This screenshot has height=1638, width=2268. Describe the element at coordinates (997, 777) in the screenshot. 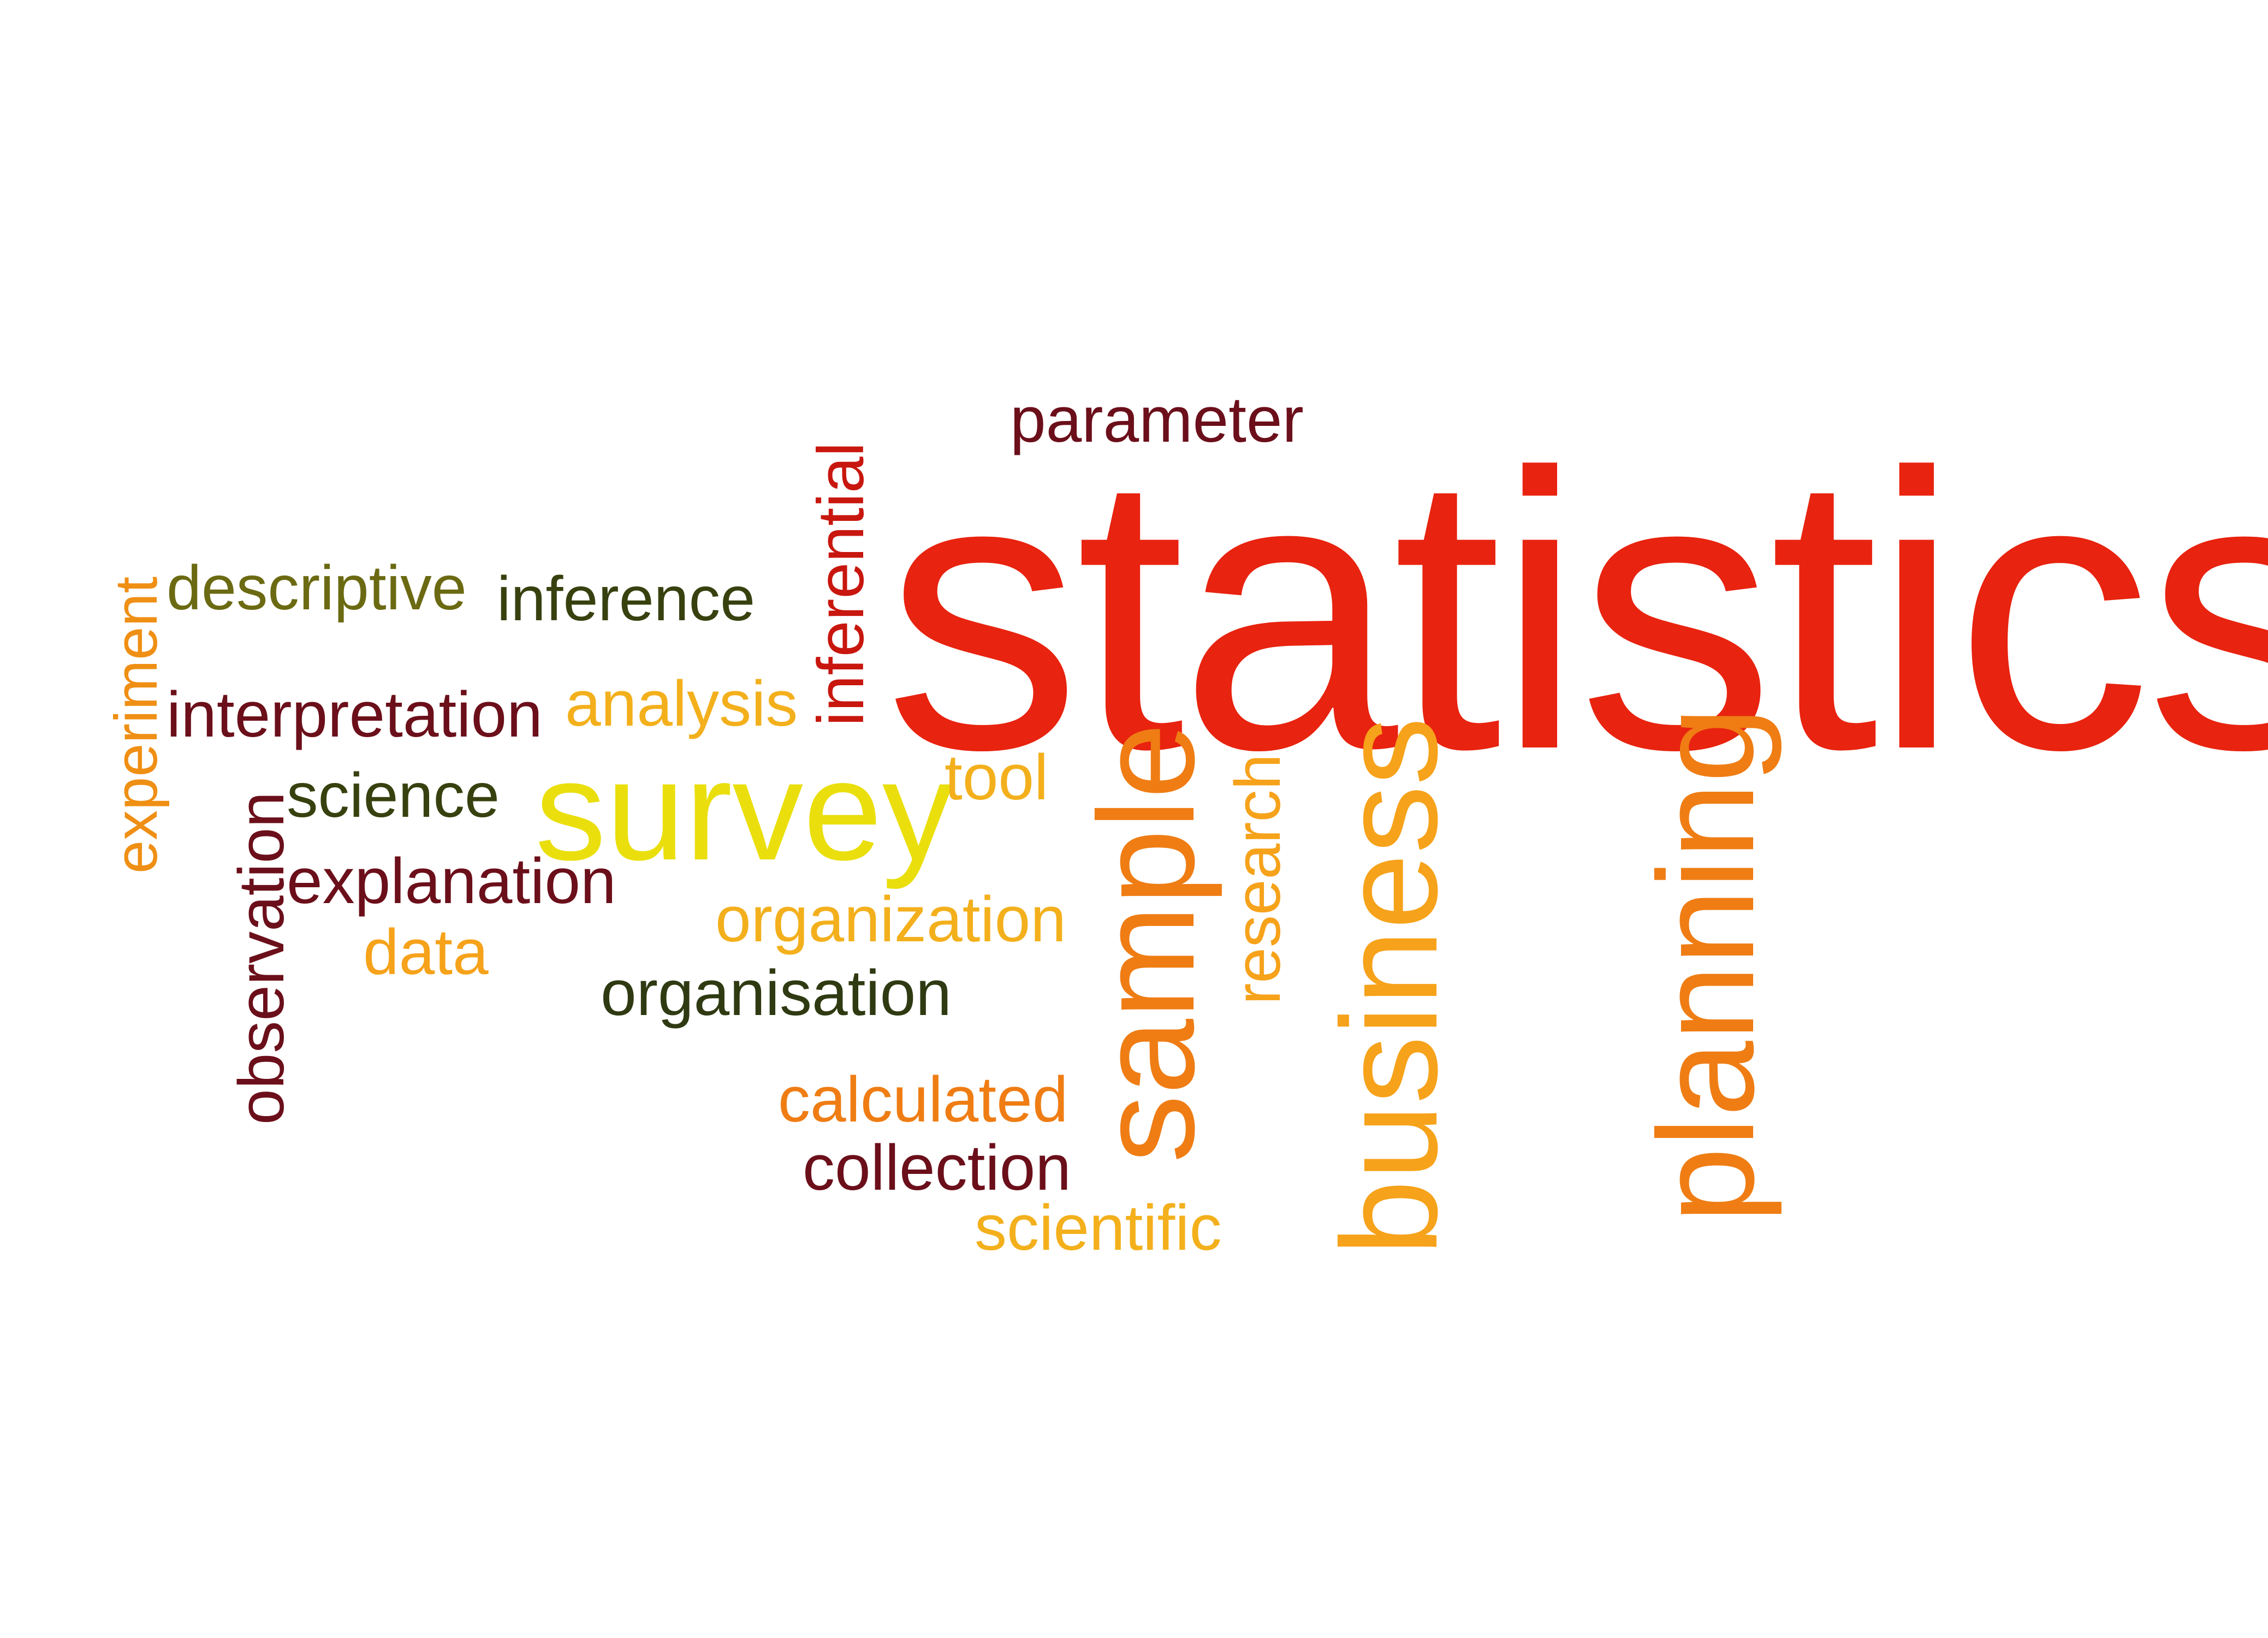

I see `word-tool: tool` at that location.